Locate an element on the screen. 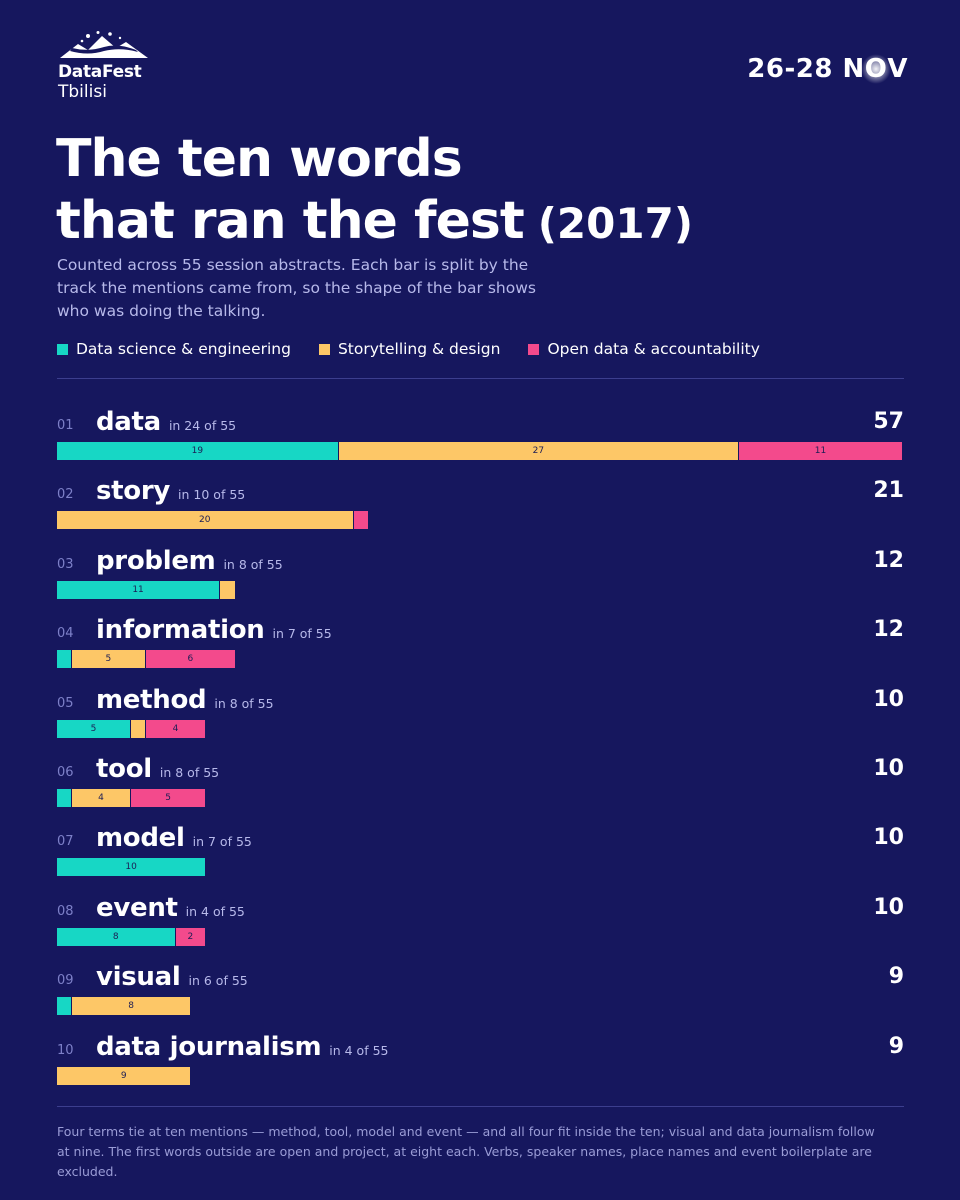 The image size is (960, 1200). bar-segment: 10 is located at coordinates (131, 867).